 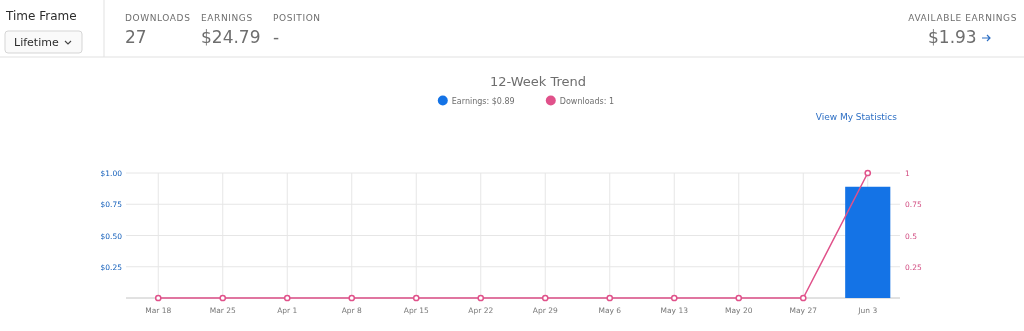 I want to click on text: View My Statistics, so click(x=856, y=117).